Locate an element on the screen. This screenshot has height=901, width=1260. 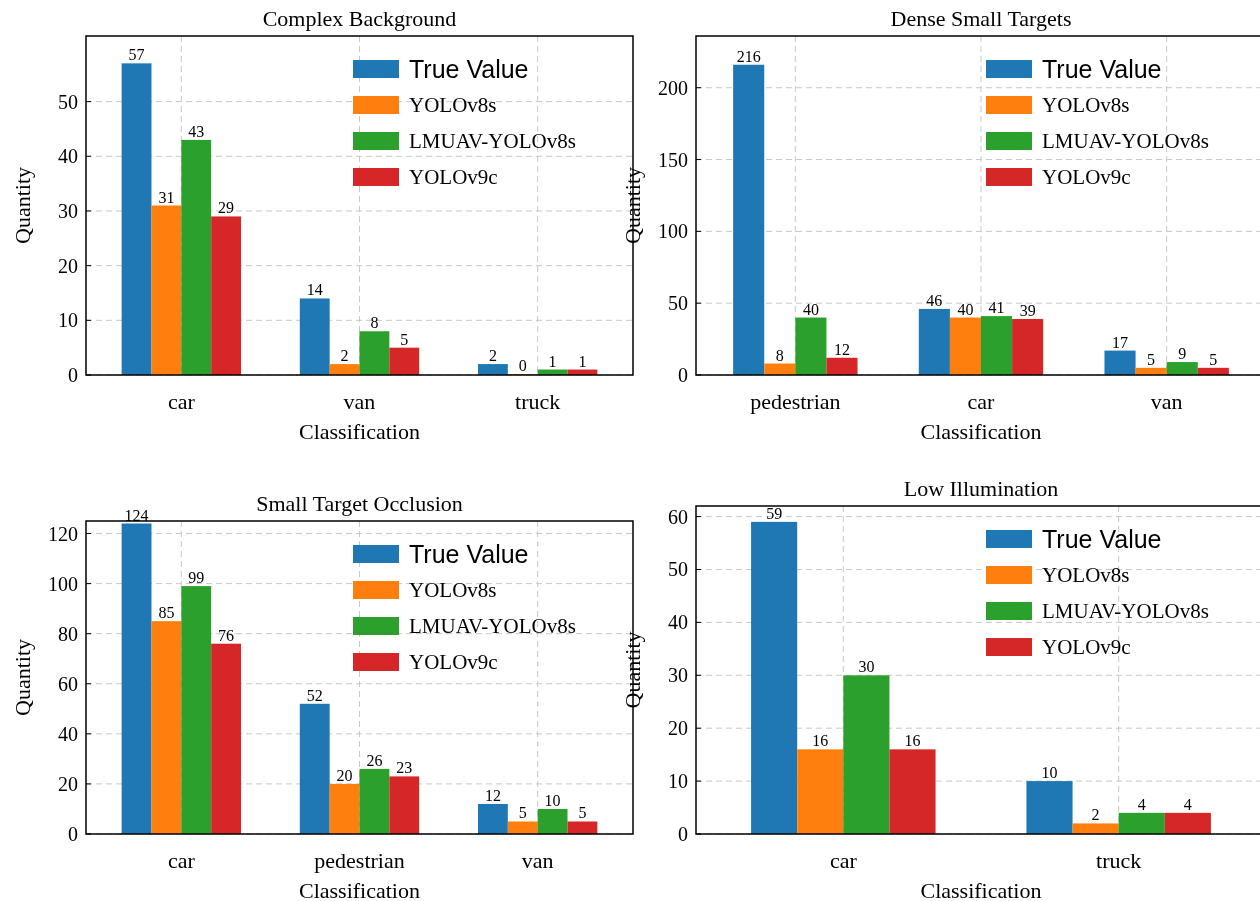
data-label: 4 is located at coordinates (1141, 804).